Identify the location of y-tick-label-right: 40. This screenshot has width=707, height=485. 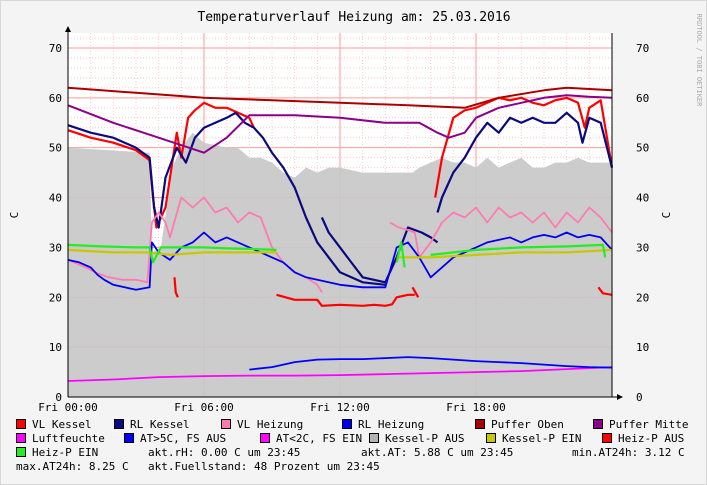
(642, 198).